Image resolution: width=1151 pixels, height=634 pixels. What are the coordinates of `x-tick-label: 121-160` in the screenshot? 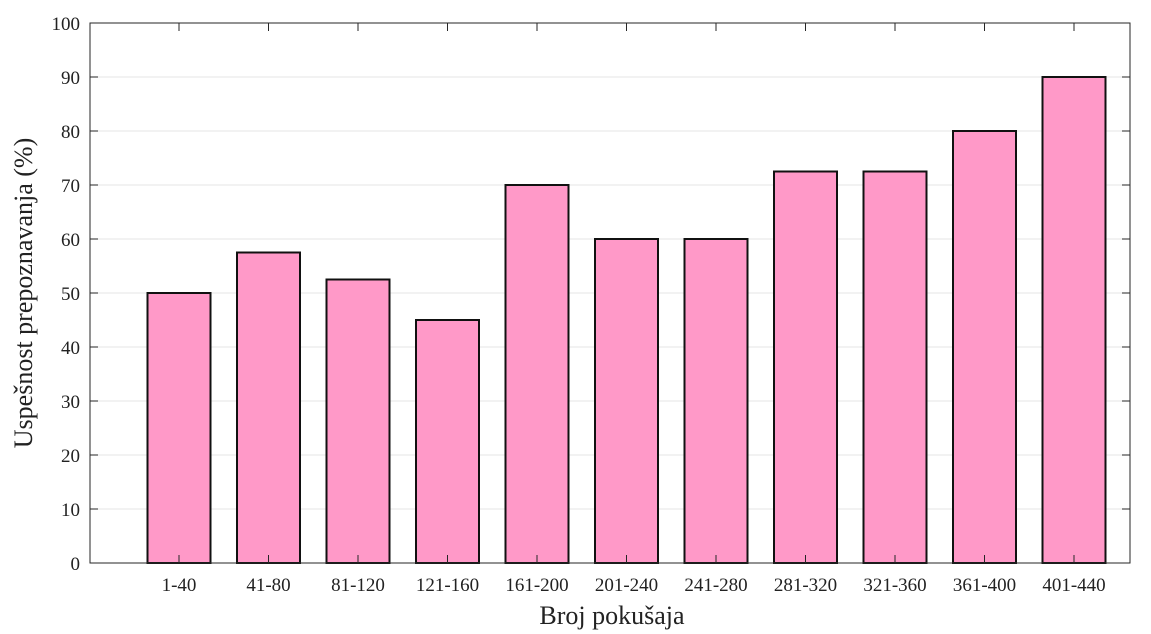 It's located at (447, 585).